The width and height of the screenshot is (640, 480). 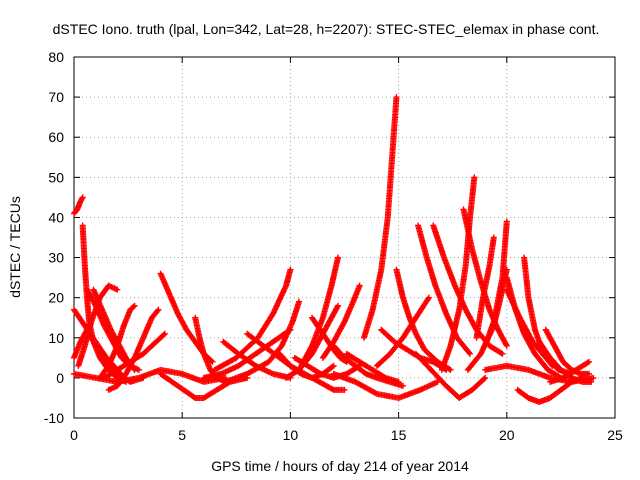 I want to click on y-tick-label: 30, so click(x=56, y=258).